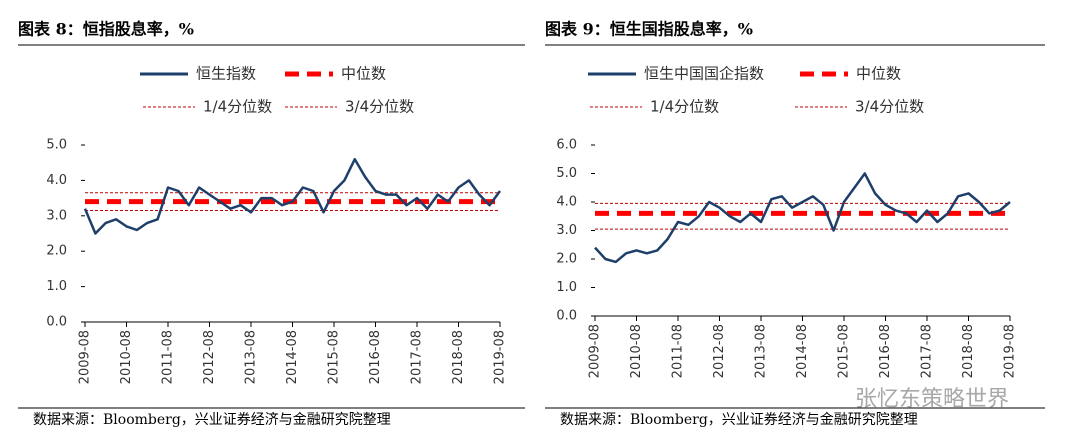 This screenshot has height=448, width=1070. I want to click on legend-label: 恒生中国国企指数, so click(704, 74).